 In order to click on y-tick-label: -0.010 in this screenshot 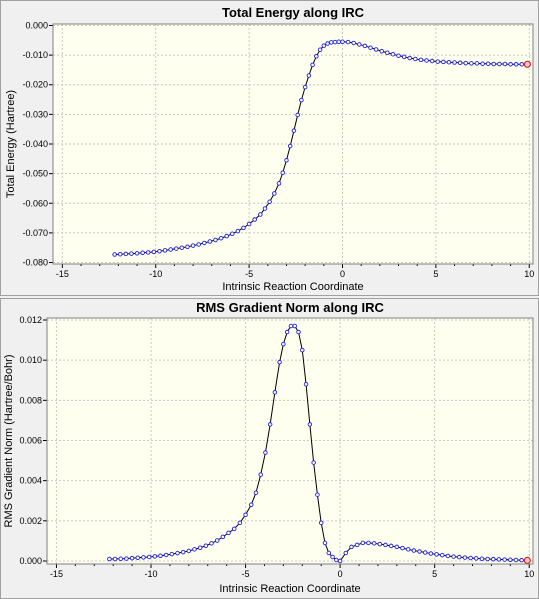, I will do `click(35, 55)`.